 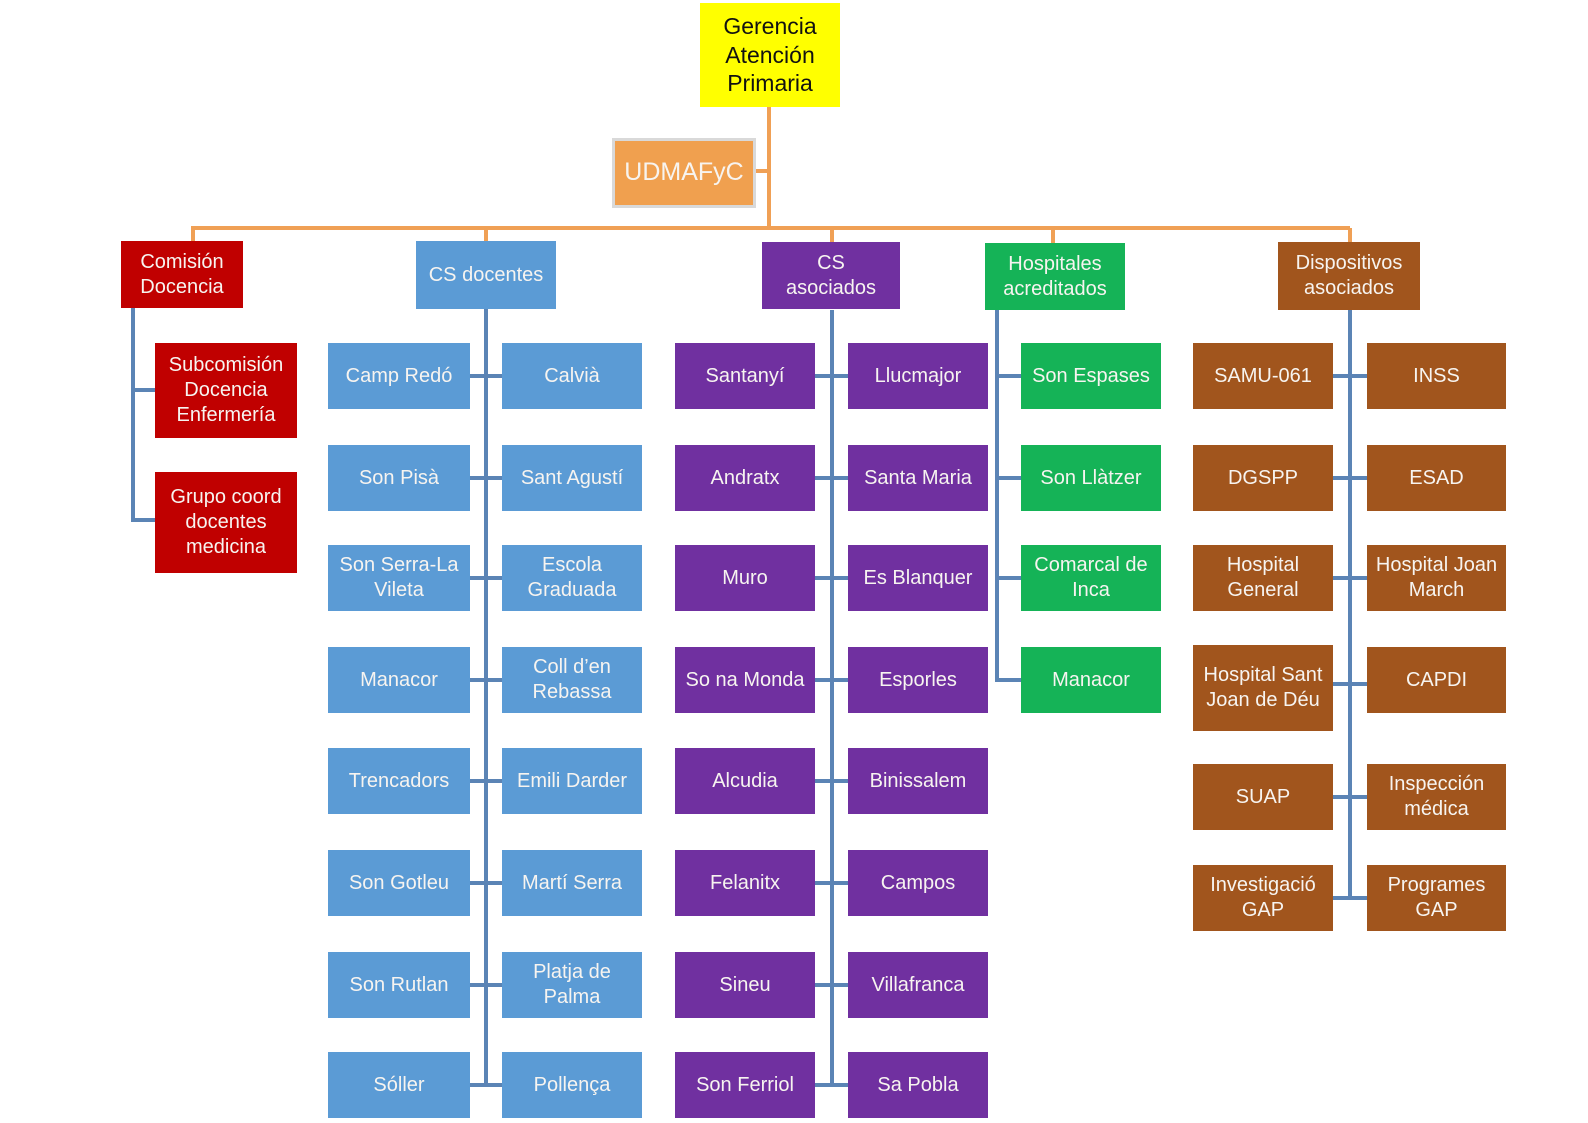 I want to click on org-node: Son Gotleu, so click(x=399, y=883).